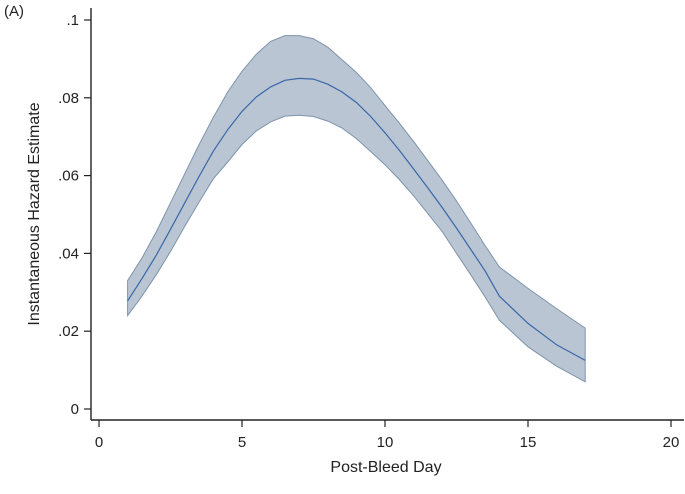  I want to click on y-axis-title: Instantaneous Hazard Estimate, so click(34, 213).